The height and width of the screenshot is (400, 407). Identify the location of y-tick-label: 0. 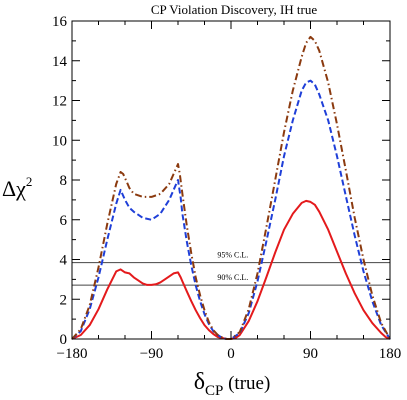
(64, 340).